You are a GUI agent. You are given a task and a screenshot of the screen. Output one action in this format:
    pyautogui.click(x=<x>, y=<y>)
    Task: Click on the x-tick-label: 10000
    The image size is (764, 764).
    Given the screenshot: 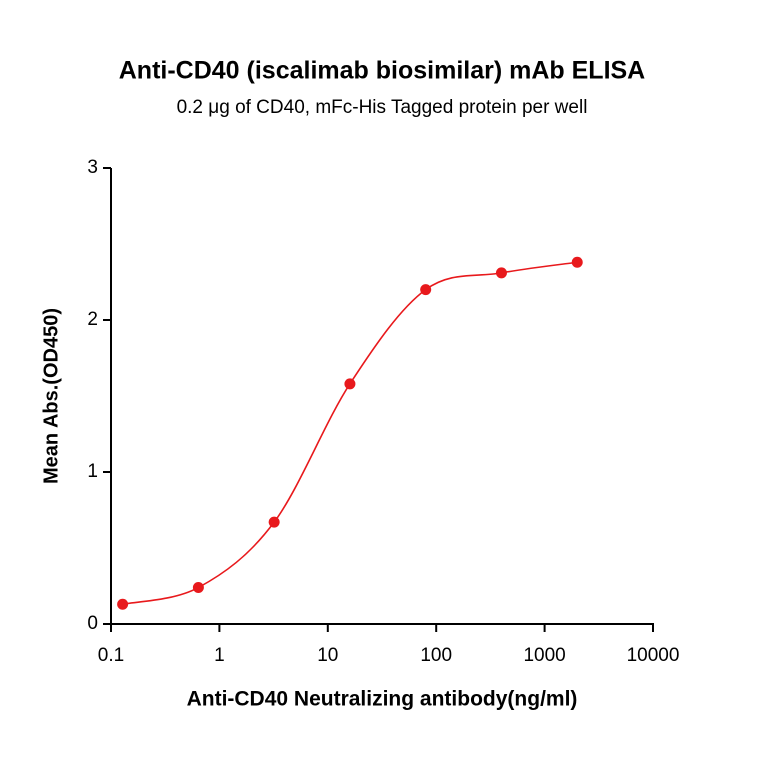 What is the action you would take?
    pyautogui.click(x=653, y=655)
    